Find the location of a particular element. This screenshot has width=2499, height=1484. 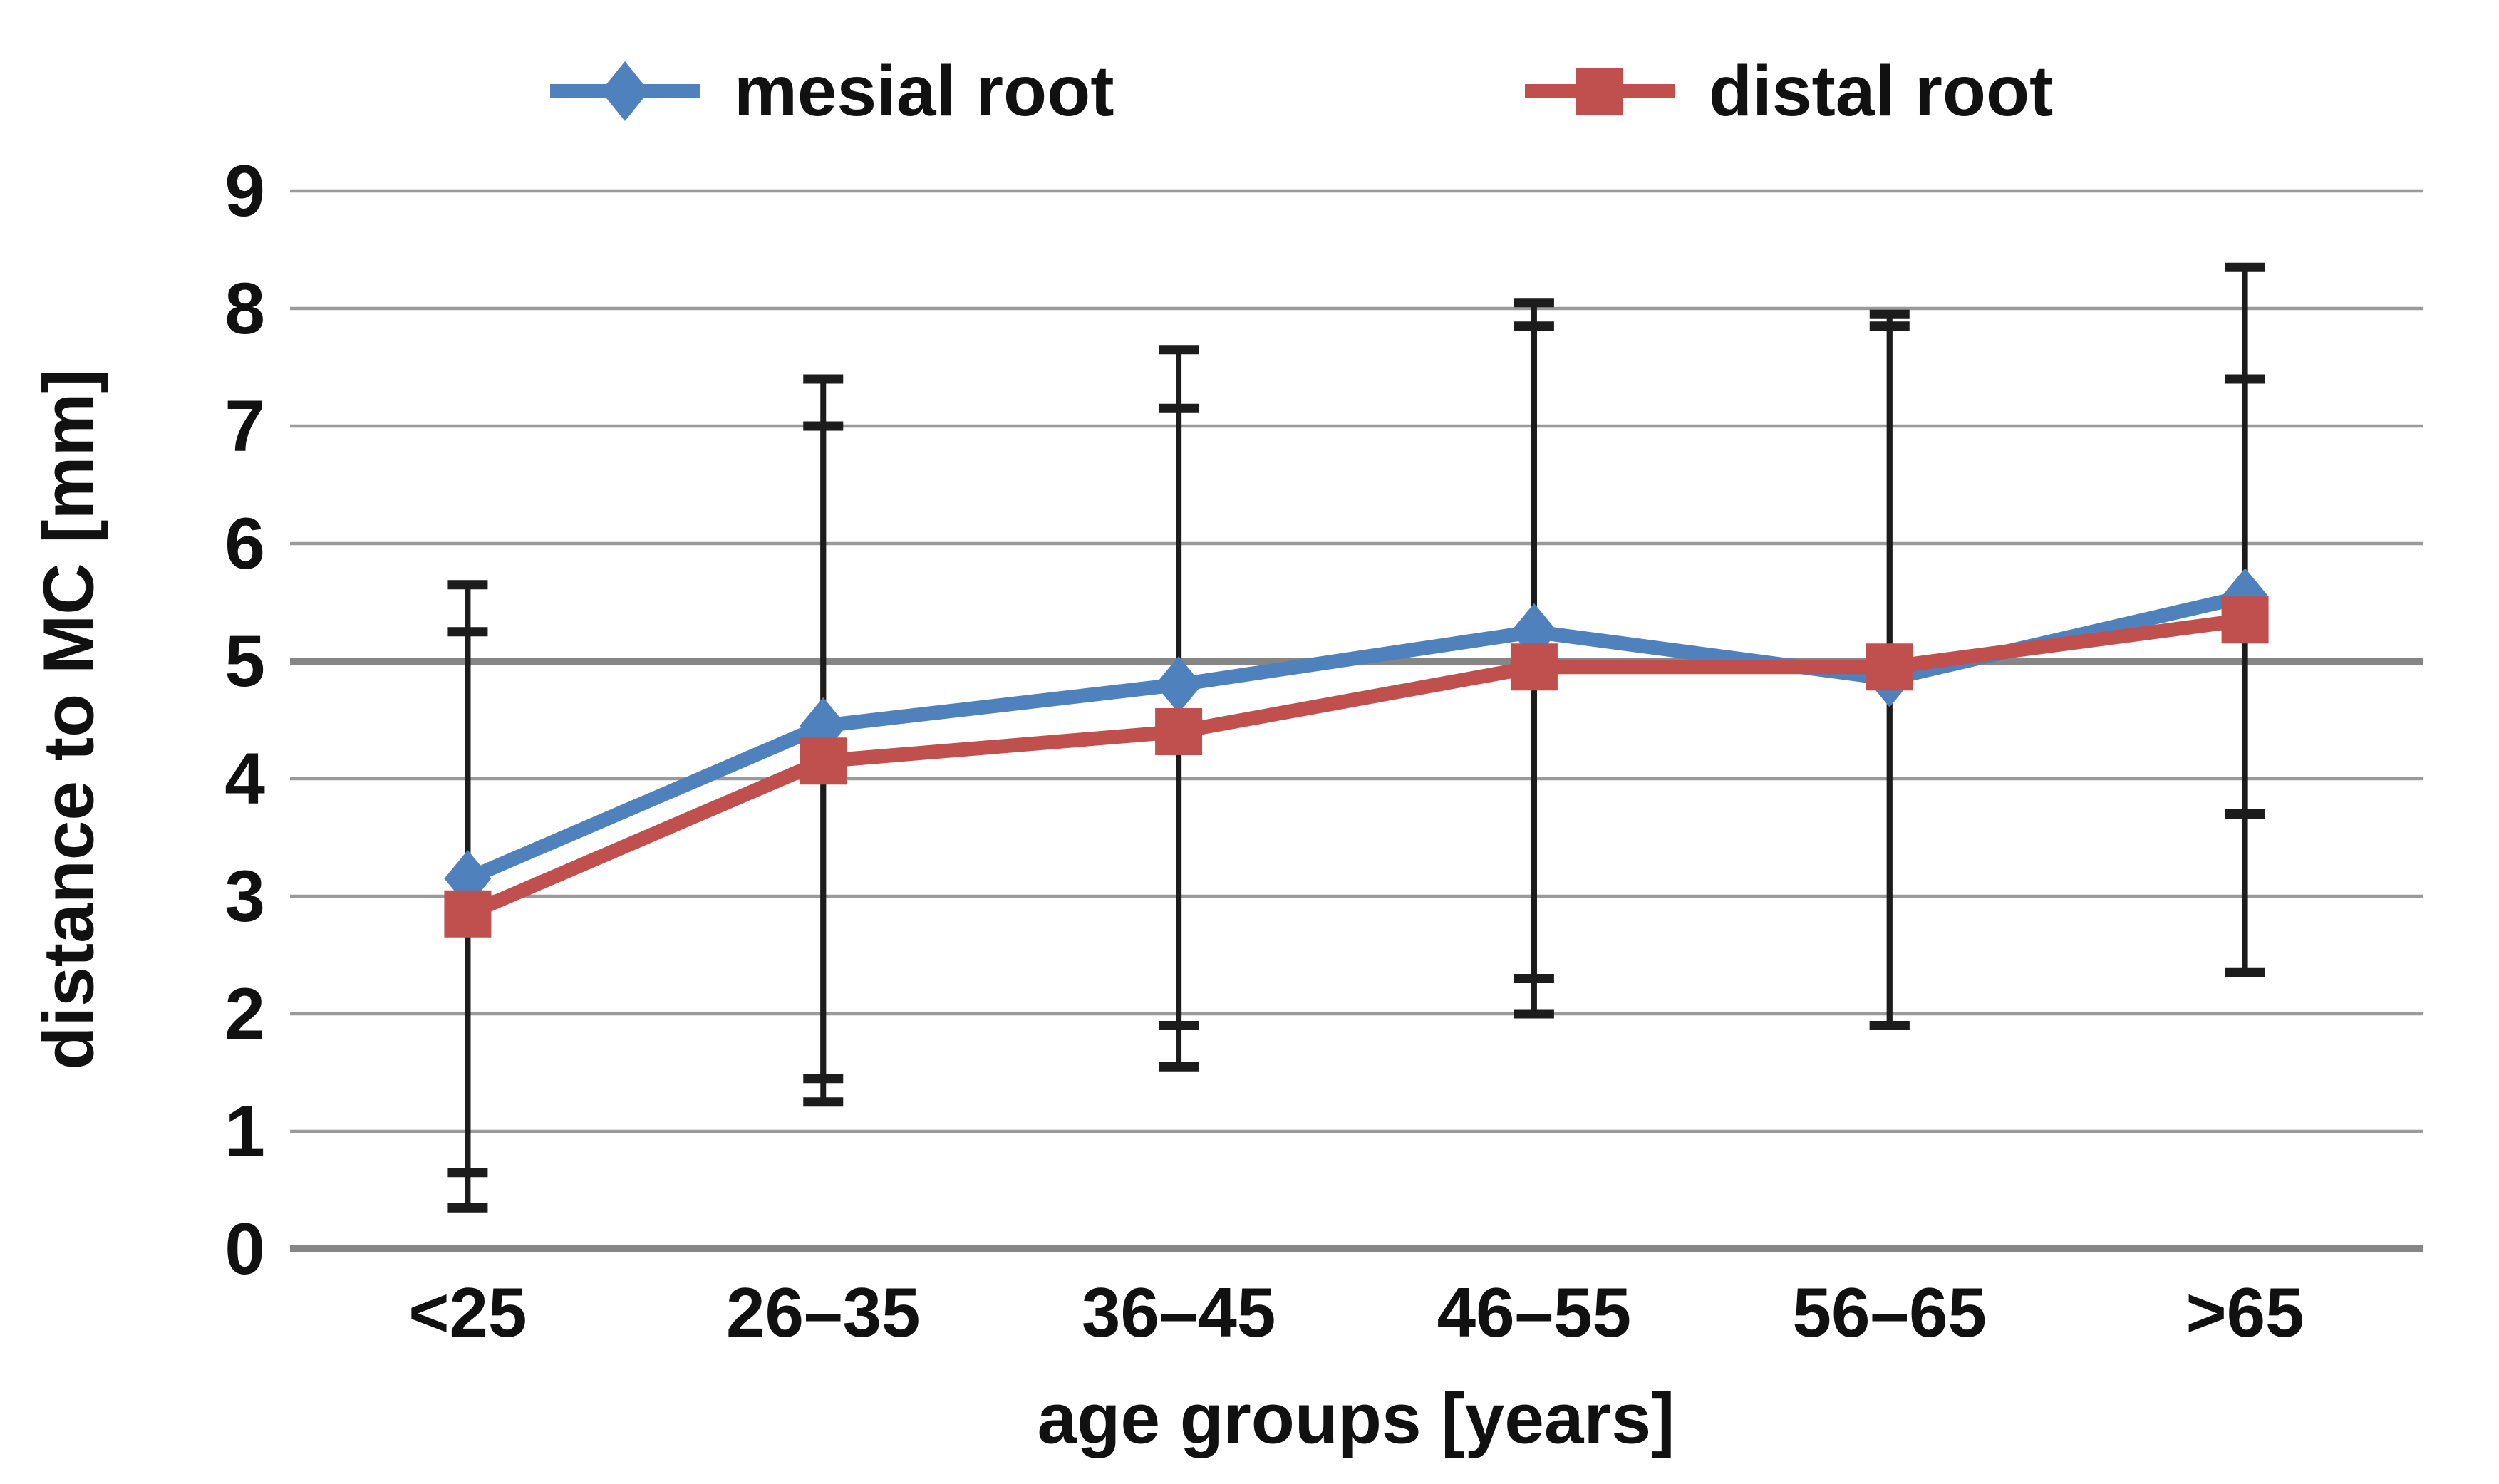

y-tick-label-6: 6 is located at coordinates (244, 543).